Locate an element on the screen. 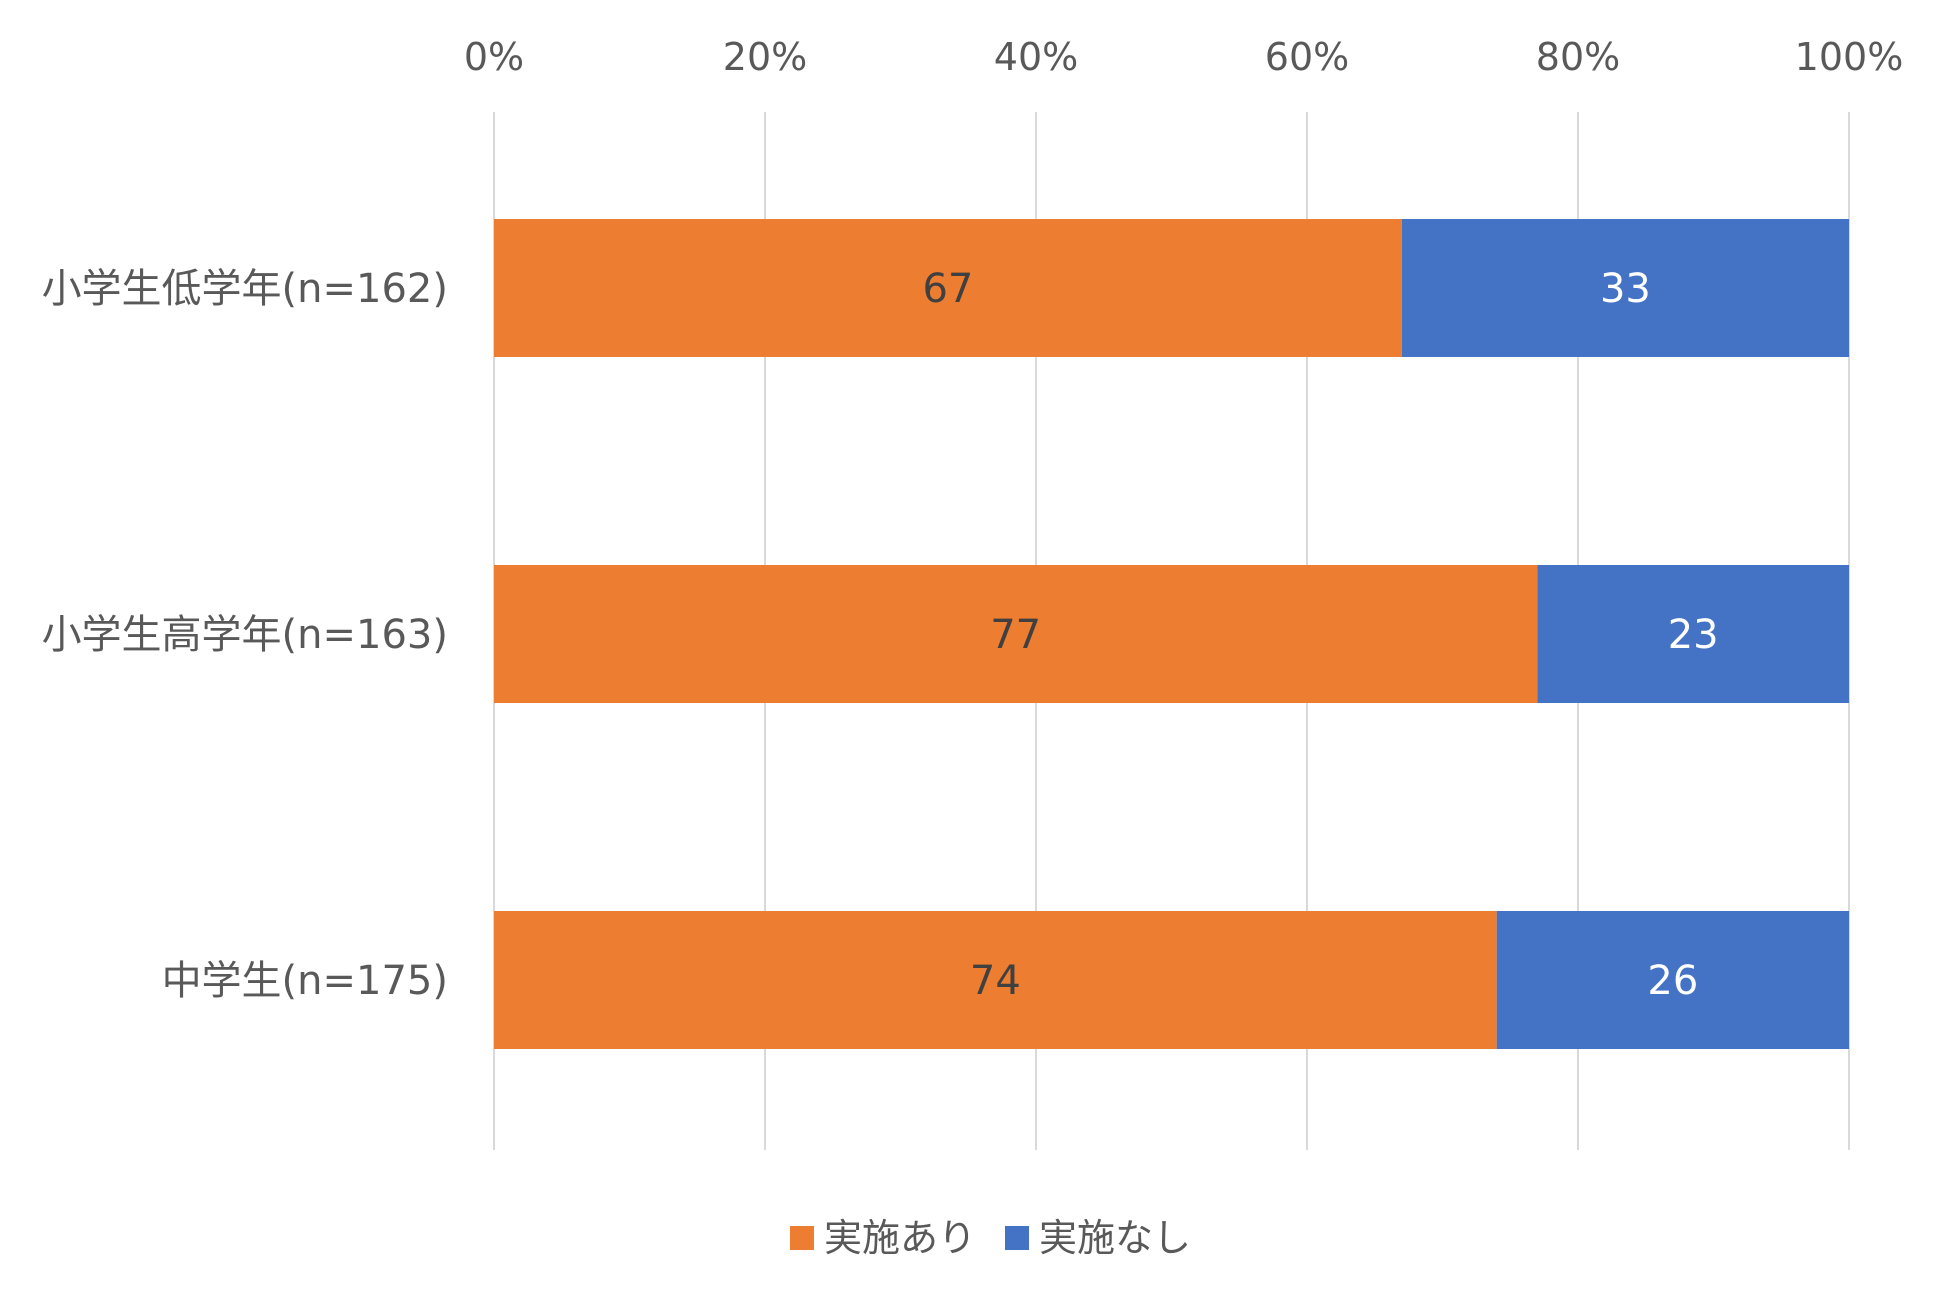 This screenshot has height=1299, width=1949. category-label: 小学生低学年(n=162) is located at coordinates (245, 289).